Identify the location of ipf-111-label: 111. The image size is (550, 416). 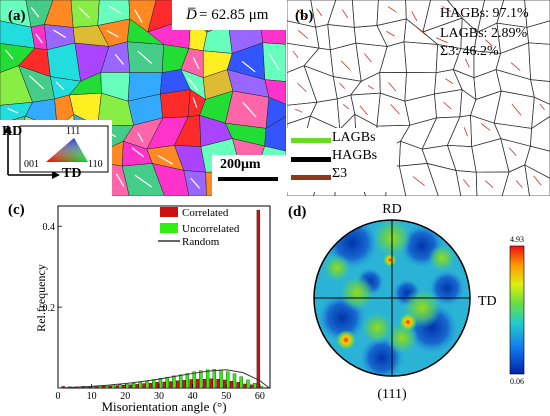
(73, 131).